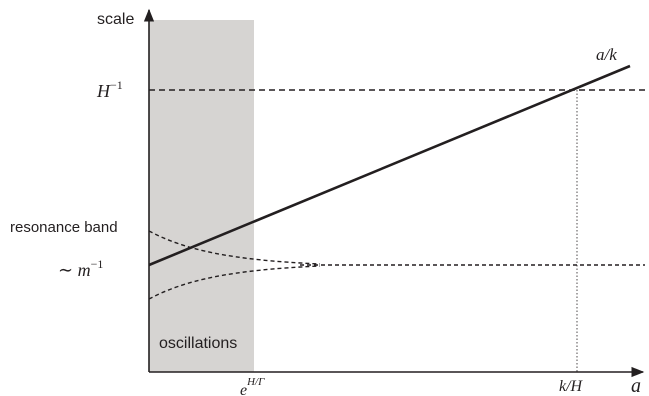 The width and height of the screenshot is (649, 396). I want to click on resonance-band-label: resonance band, so click(64, 227).